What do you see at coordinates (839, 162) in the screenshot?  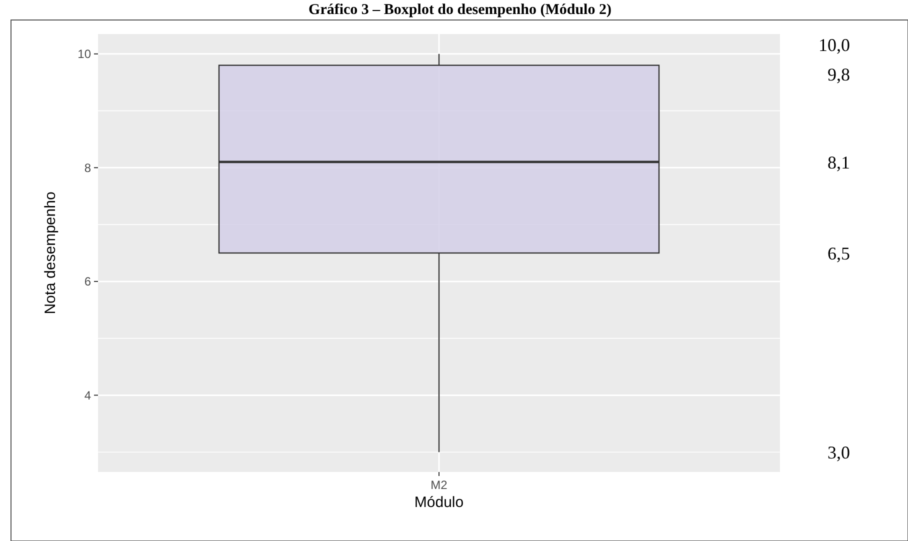 I see `text: 8,1` at bounding box center [839, 162].